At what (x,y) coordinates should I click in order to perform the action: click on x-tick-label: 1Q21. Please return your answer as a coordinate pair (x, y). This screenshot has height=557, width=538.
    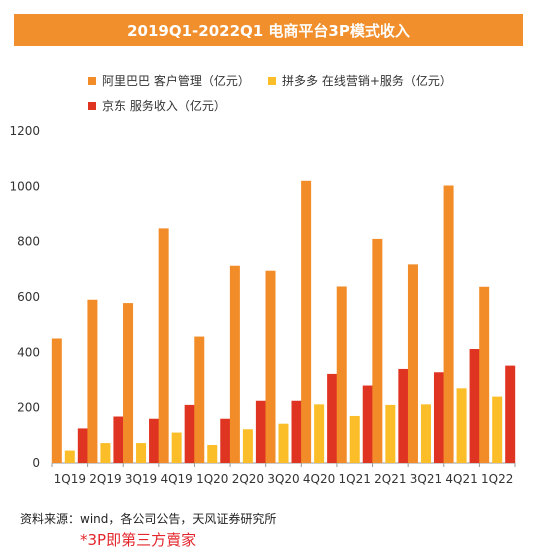
    Looking at the image, I should click on (355, 479).